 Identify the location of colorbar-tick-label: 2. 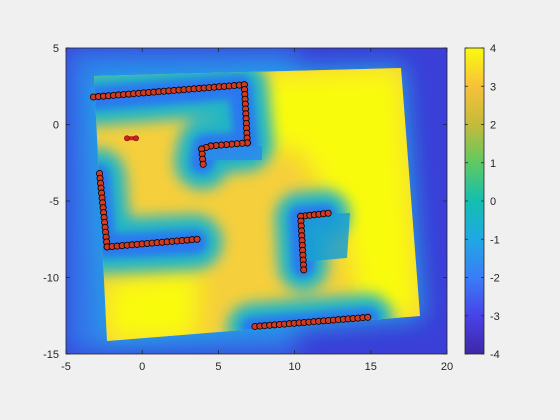
(493, 126).